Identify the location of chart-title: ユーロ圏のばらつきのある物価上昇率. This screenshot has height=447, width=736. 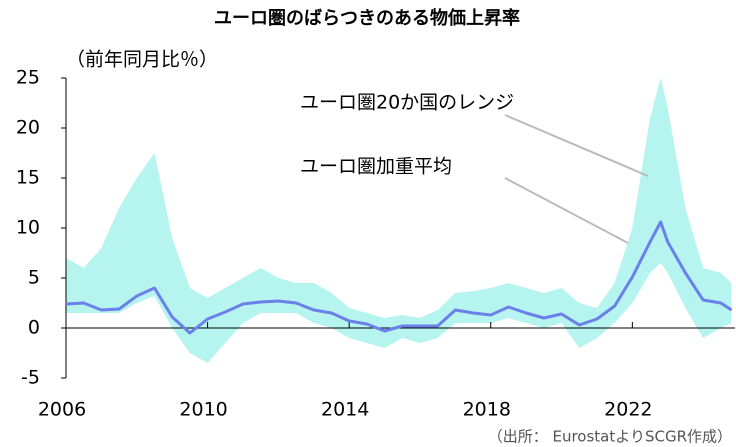
(367, 18).